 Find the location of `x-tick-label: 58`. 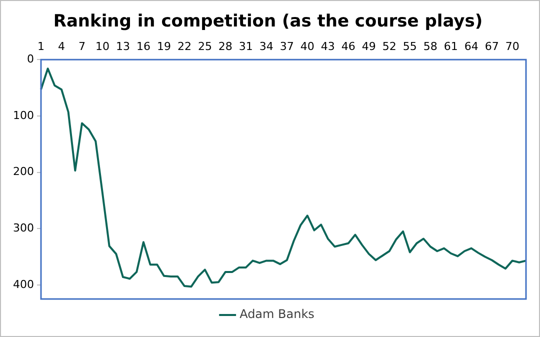

x-tick-label: 58 is located at coordinates (430, 46).